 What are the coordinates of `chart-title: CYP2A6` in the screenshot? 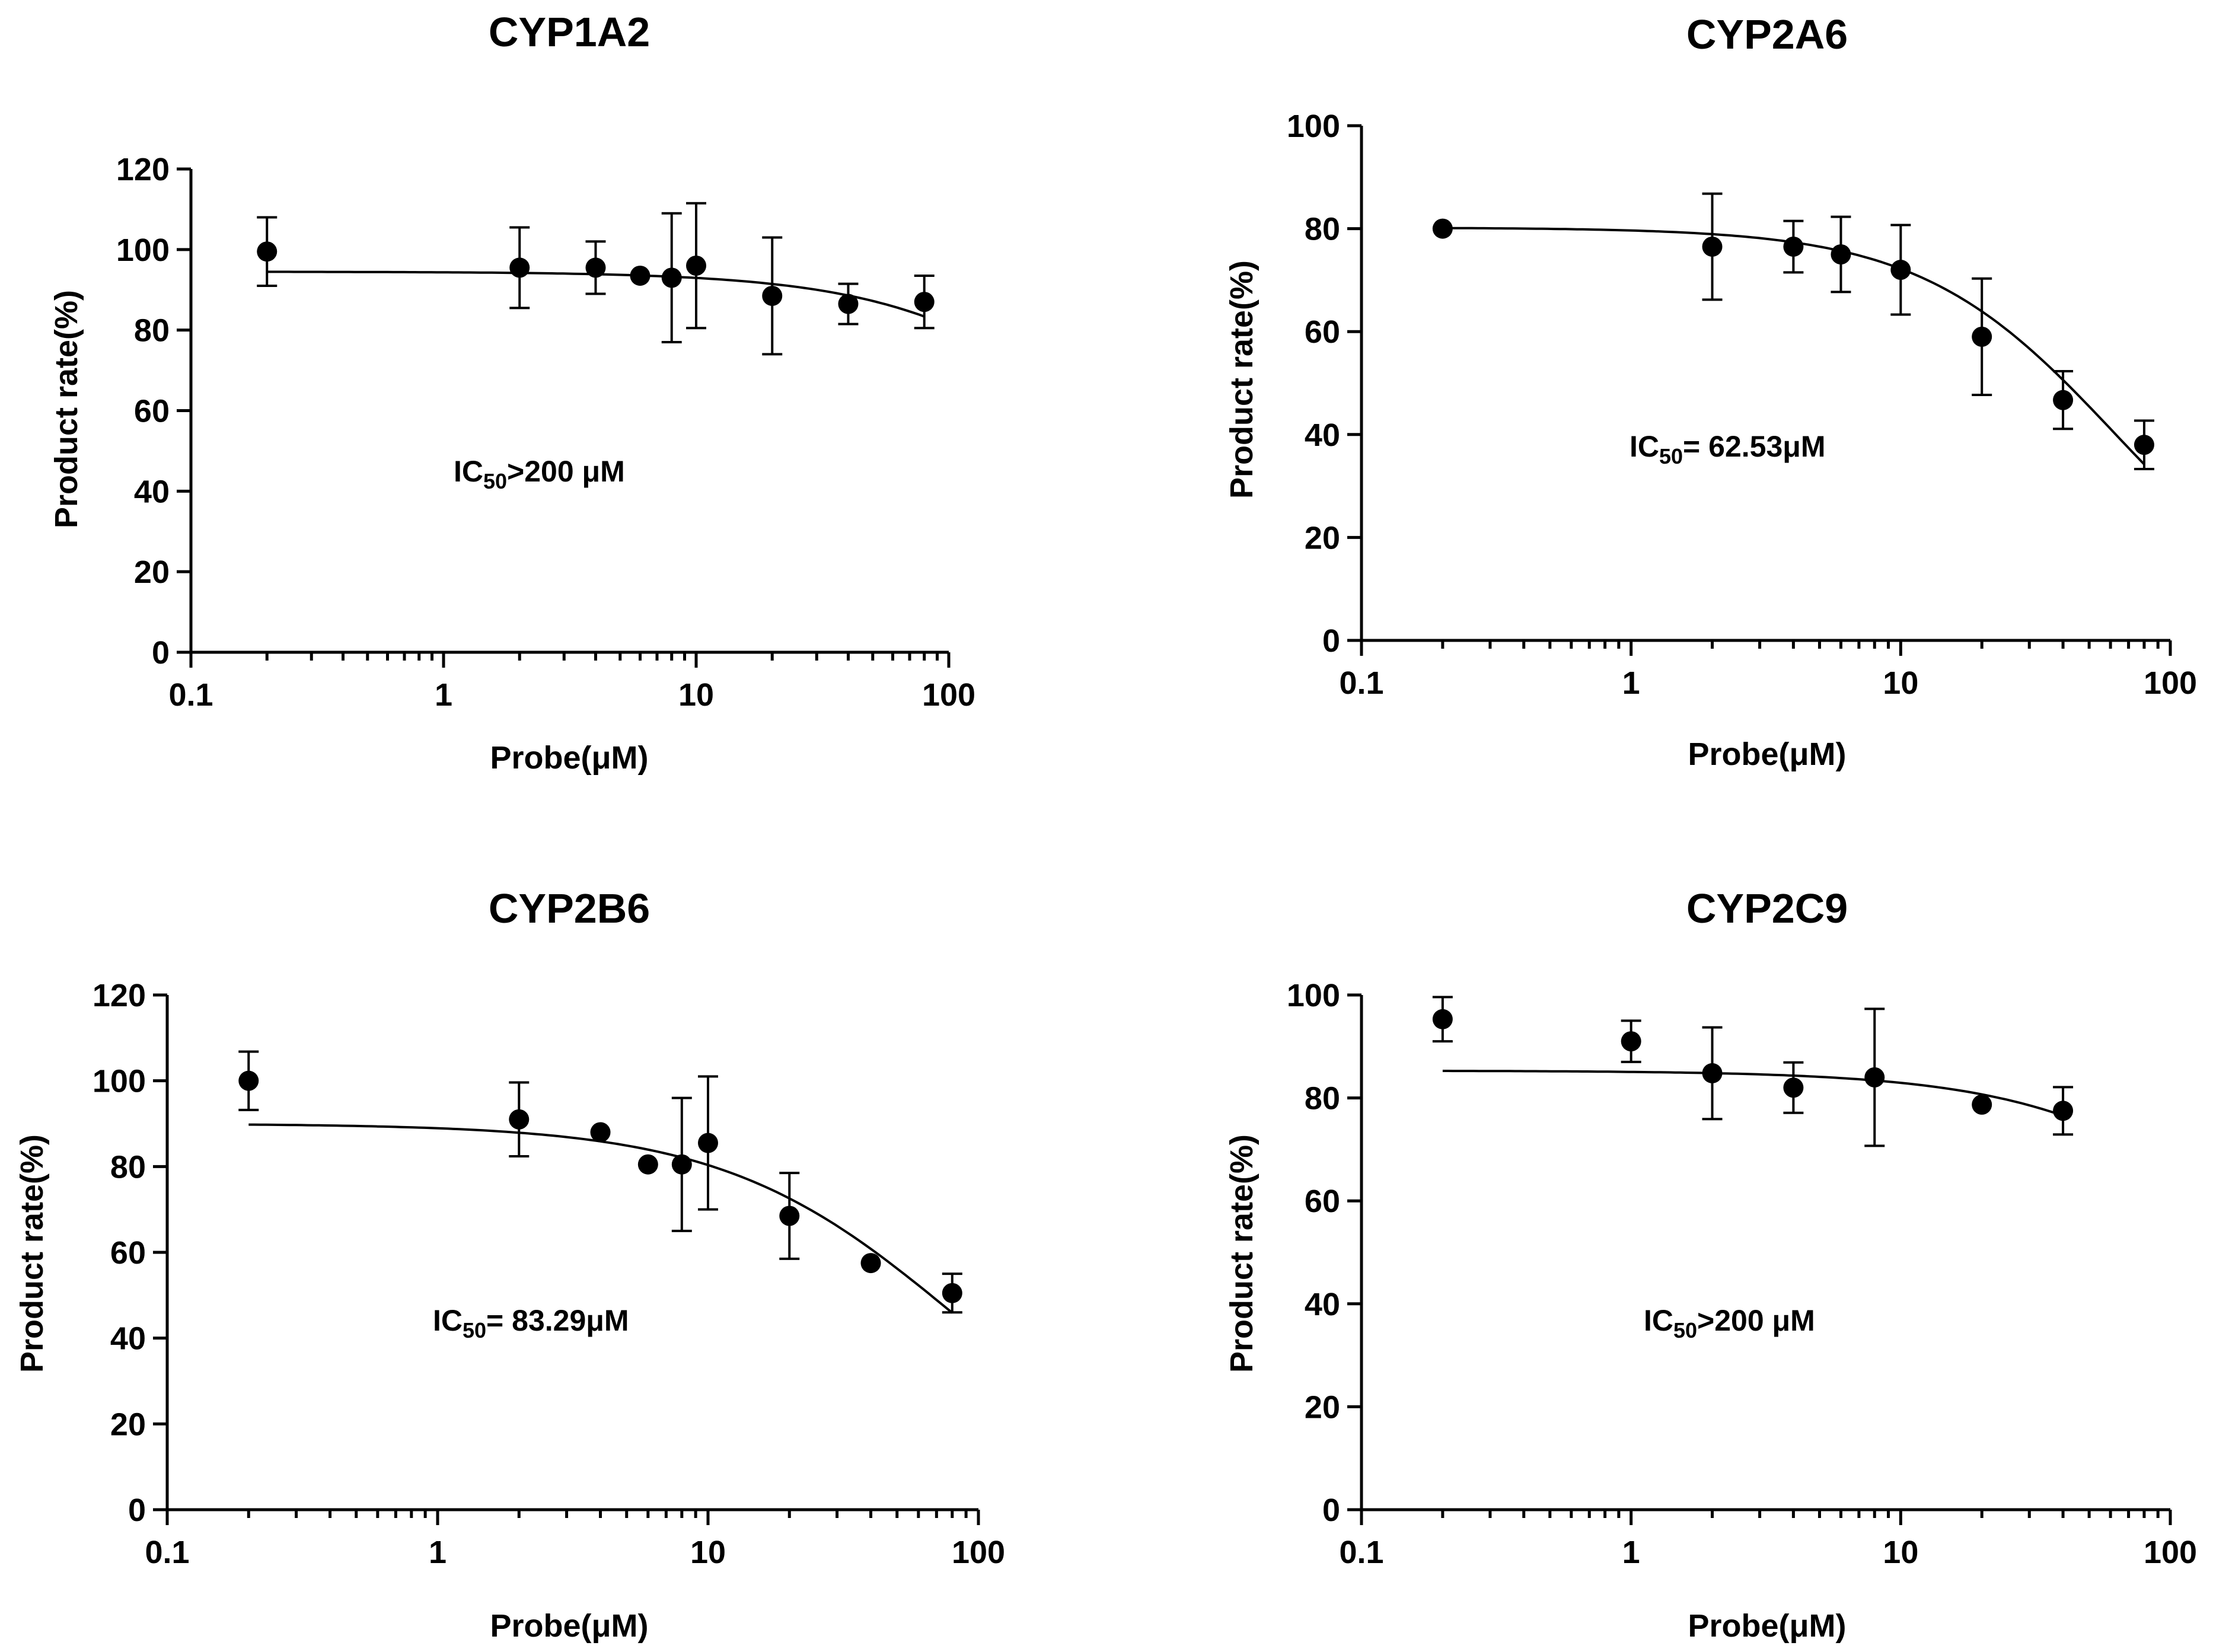 It's located at (1767, 34).